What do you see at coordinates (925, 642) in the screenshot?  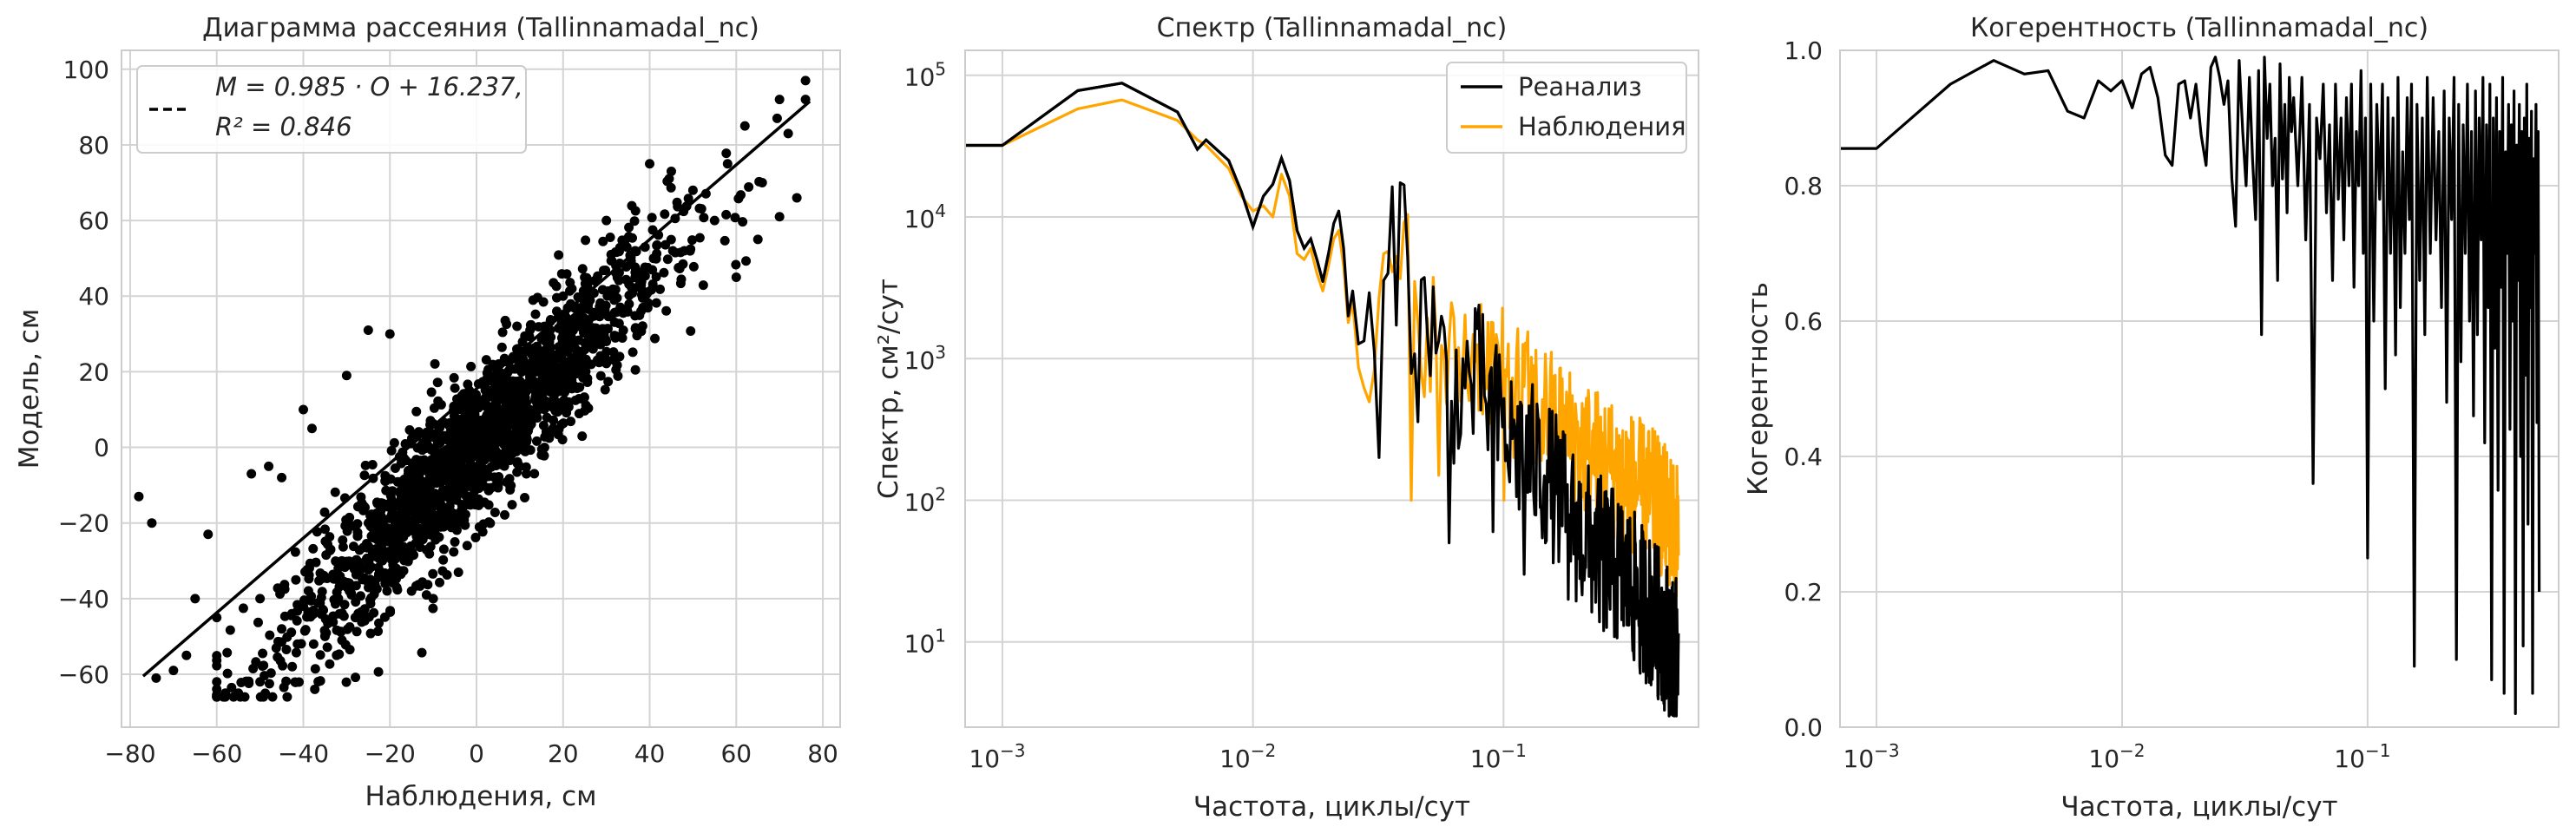 I see `y-tick-label: 10¹` at bounding box center [925, 642].